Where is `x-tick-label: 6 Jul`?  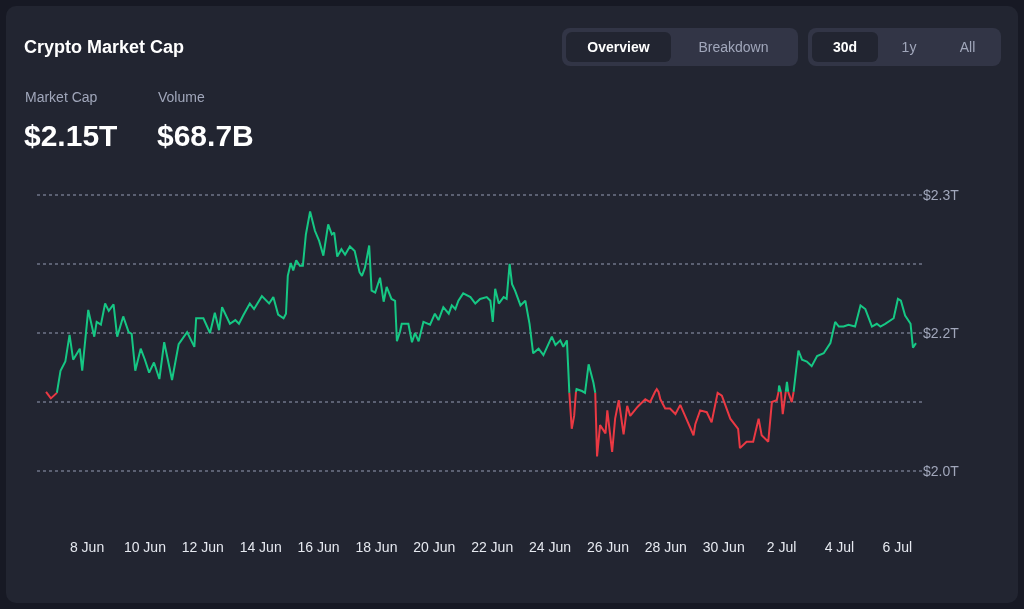
x-tick-label: 6 Jul is located at coordinates (897, 547).